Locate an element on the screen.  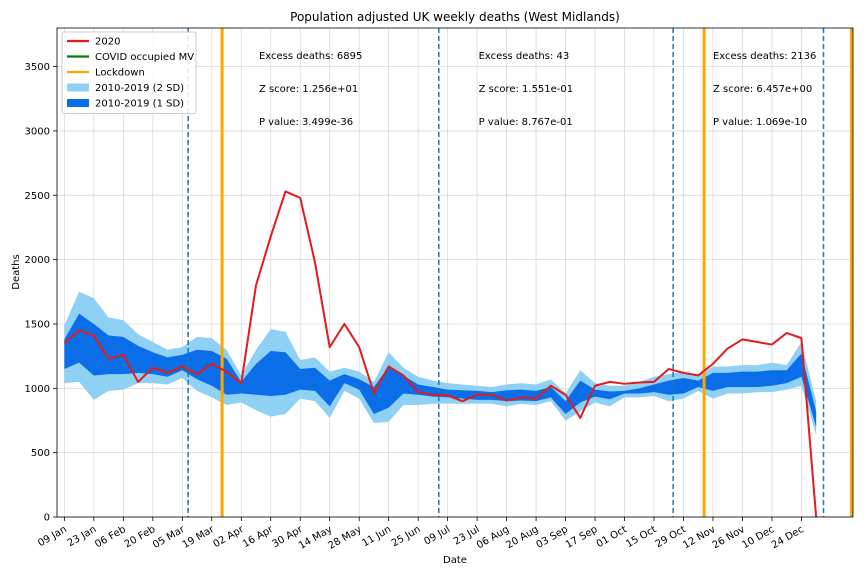
legend-label: 2020 is located at coordinates (107, 42).